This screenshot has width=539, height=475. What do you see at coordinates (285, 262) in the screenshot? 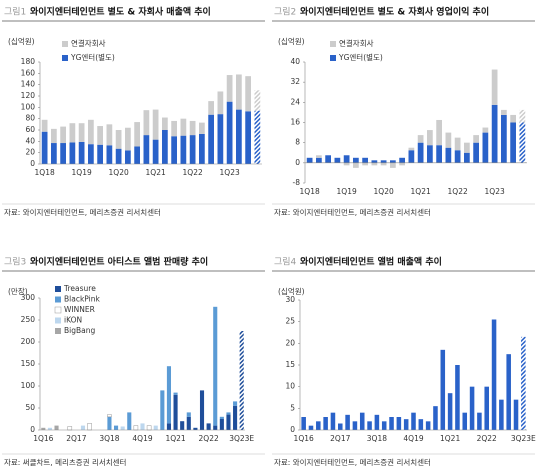
I see `figure-label: 그림4` at bounding box center [285, 262].